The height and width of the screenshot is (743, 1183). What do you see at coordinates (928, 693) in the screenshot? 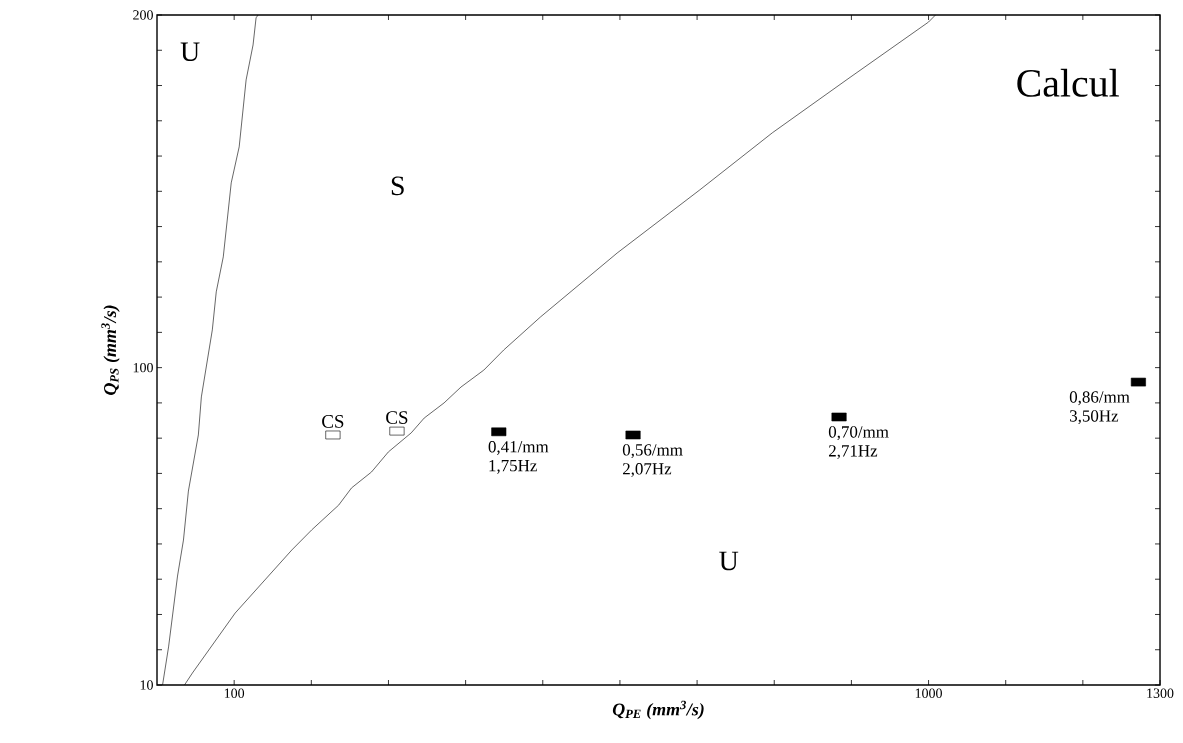
I see `x-tick-label: 1000` at bounding box center [928, 693].